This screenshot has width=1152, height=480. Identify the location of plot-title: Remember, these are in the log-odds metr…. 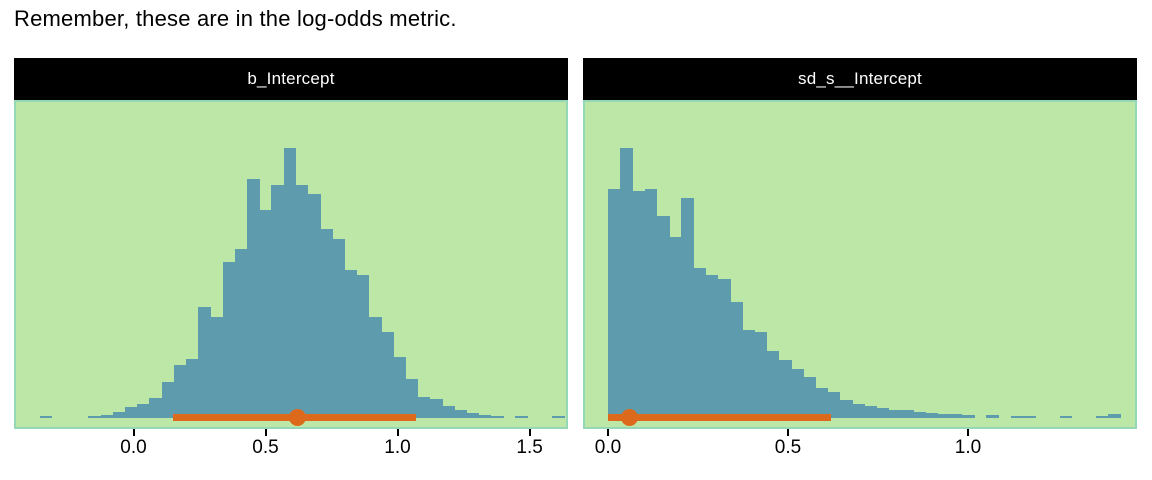
(235, 18).